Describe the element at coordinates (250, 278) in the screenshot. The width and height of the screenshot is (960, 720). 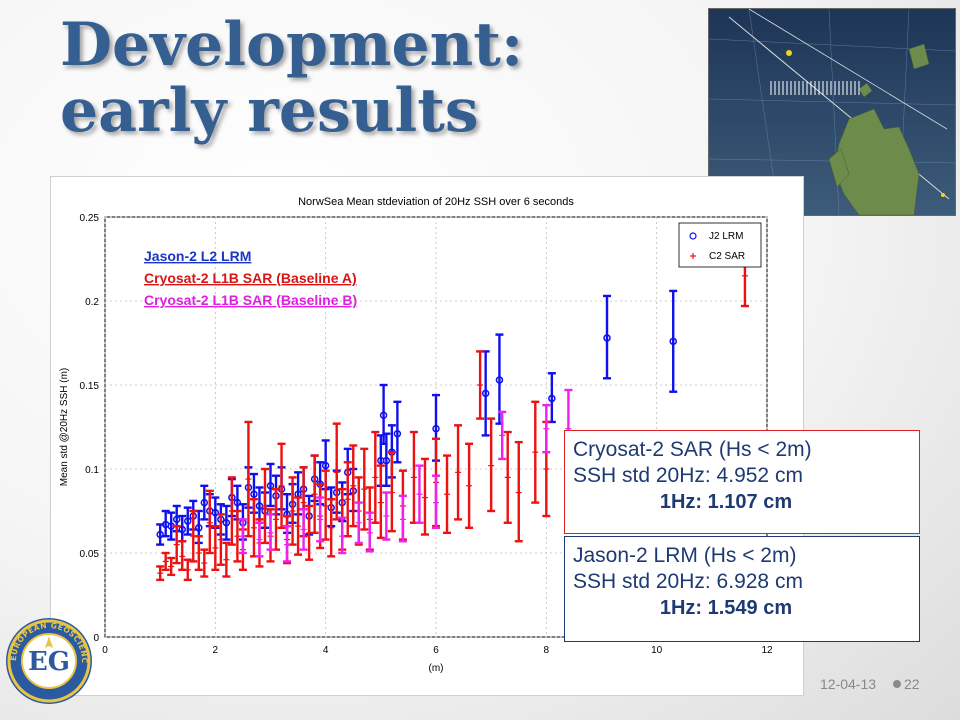
I see `series-label-2: Cryosat-2 L1B SAR (Baseline A)` at that location.